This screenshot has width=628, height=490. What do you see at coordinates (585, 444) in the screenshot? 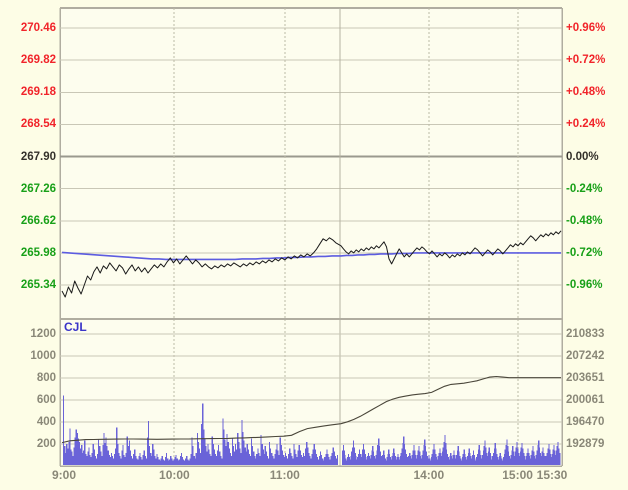
I see `volume-tick-right: 192879` at bounding box center [585, 444].